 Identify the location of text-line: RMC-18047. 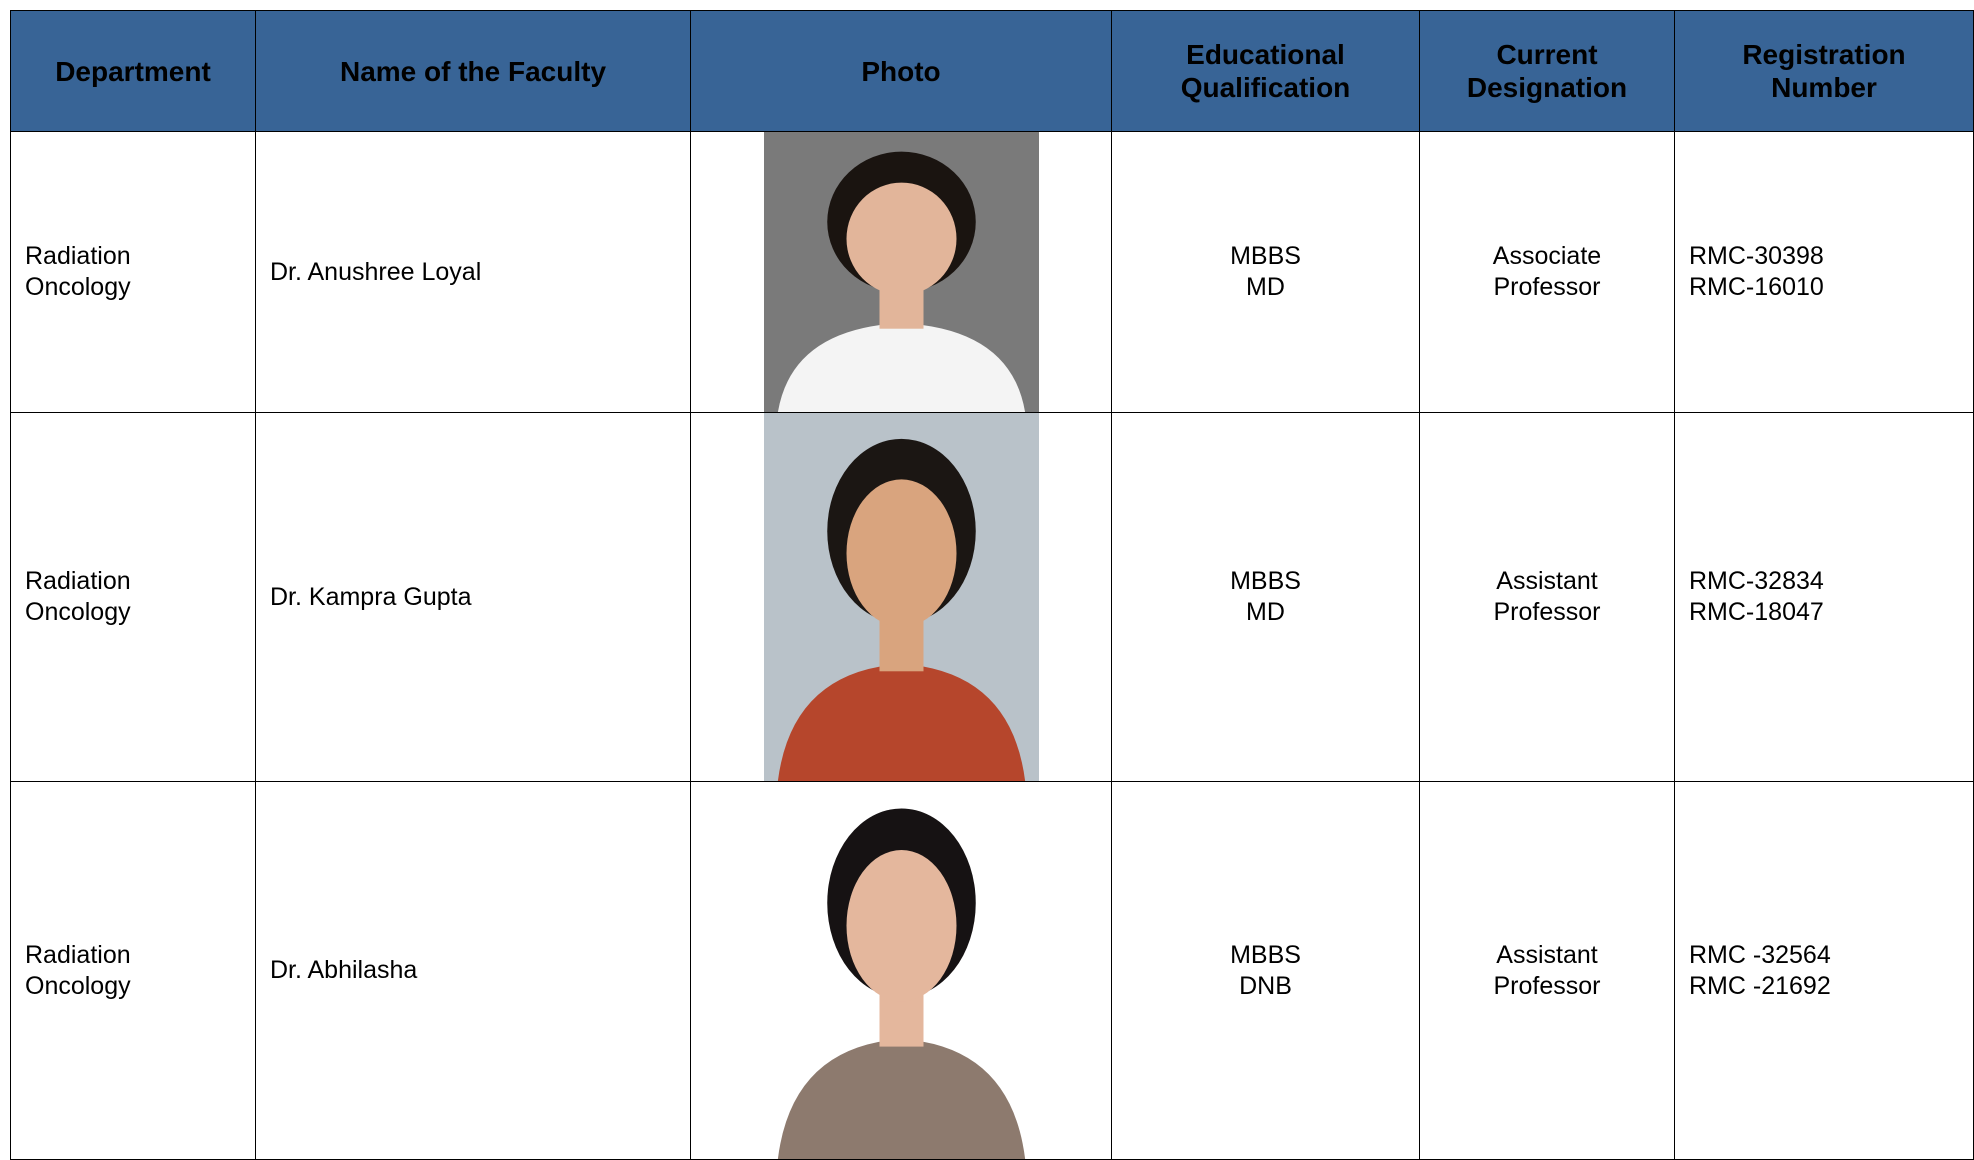
(1756, 612).